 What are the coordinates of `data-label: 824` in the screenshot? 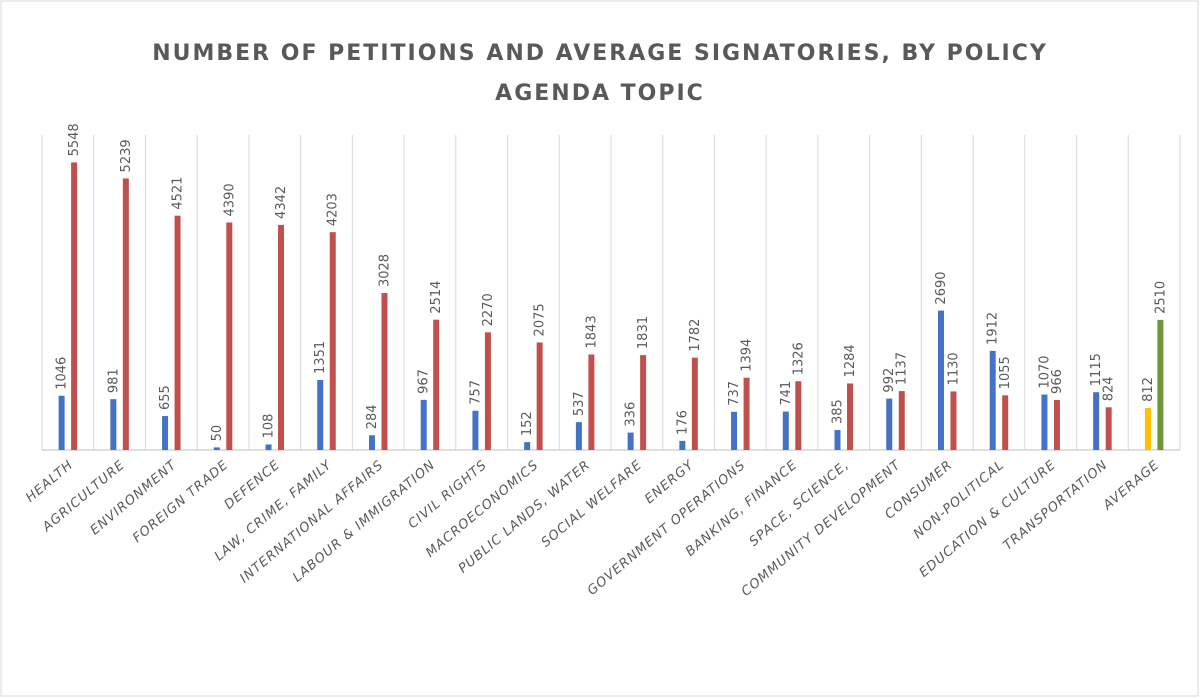 It's located at (1109, 388).